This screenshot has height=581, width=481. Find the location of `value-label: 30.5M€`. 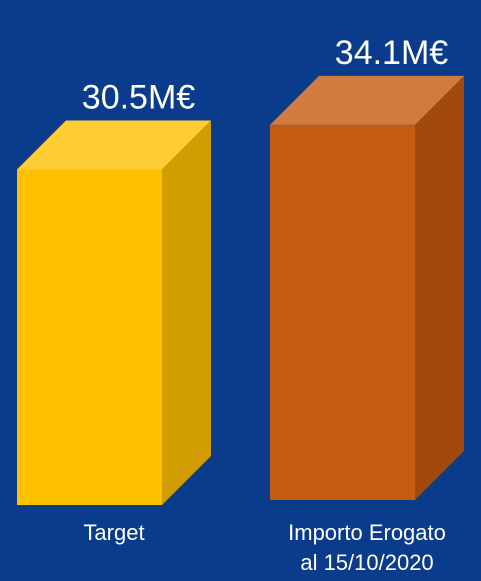

value-label: 30.5M€ is located at coordinates (138, 98).